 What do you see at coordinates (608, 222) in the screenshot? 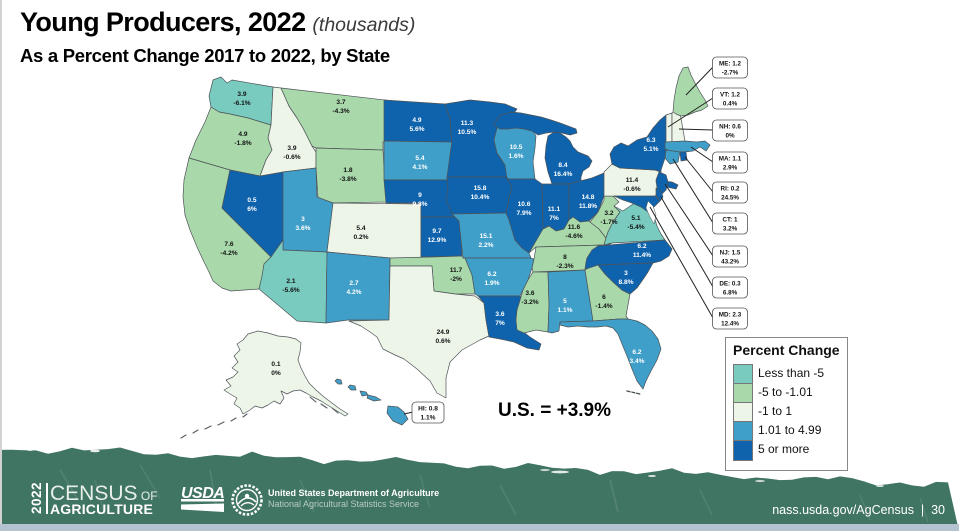
I see `svg-text: -1.7%` at bounding box center [608, 222].